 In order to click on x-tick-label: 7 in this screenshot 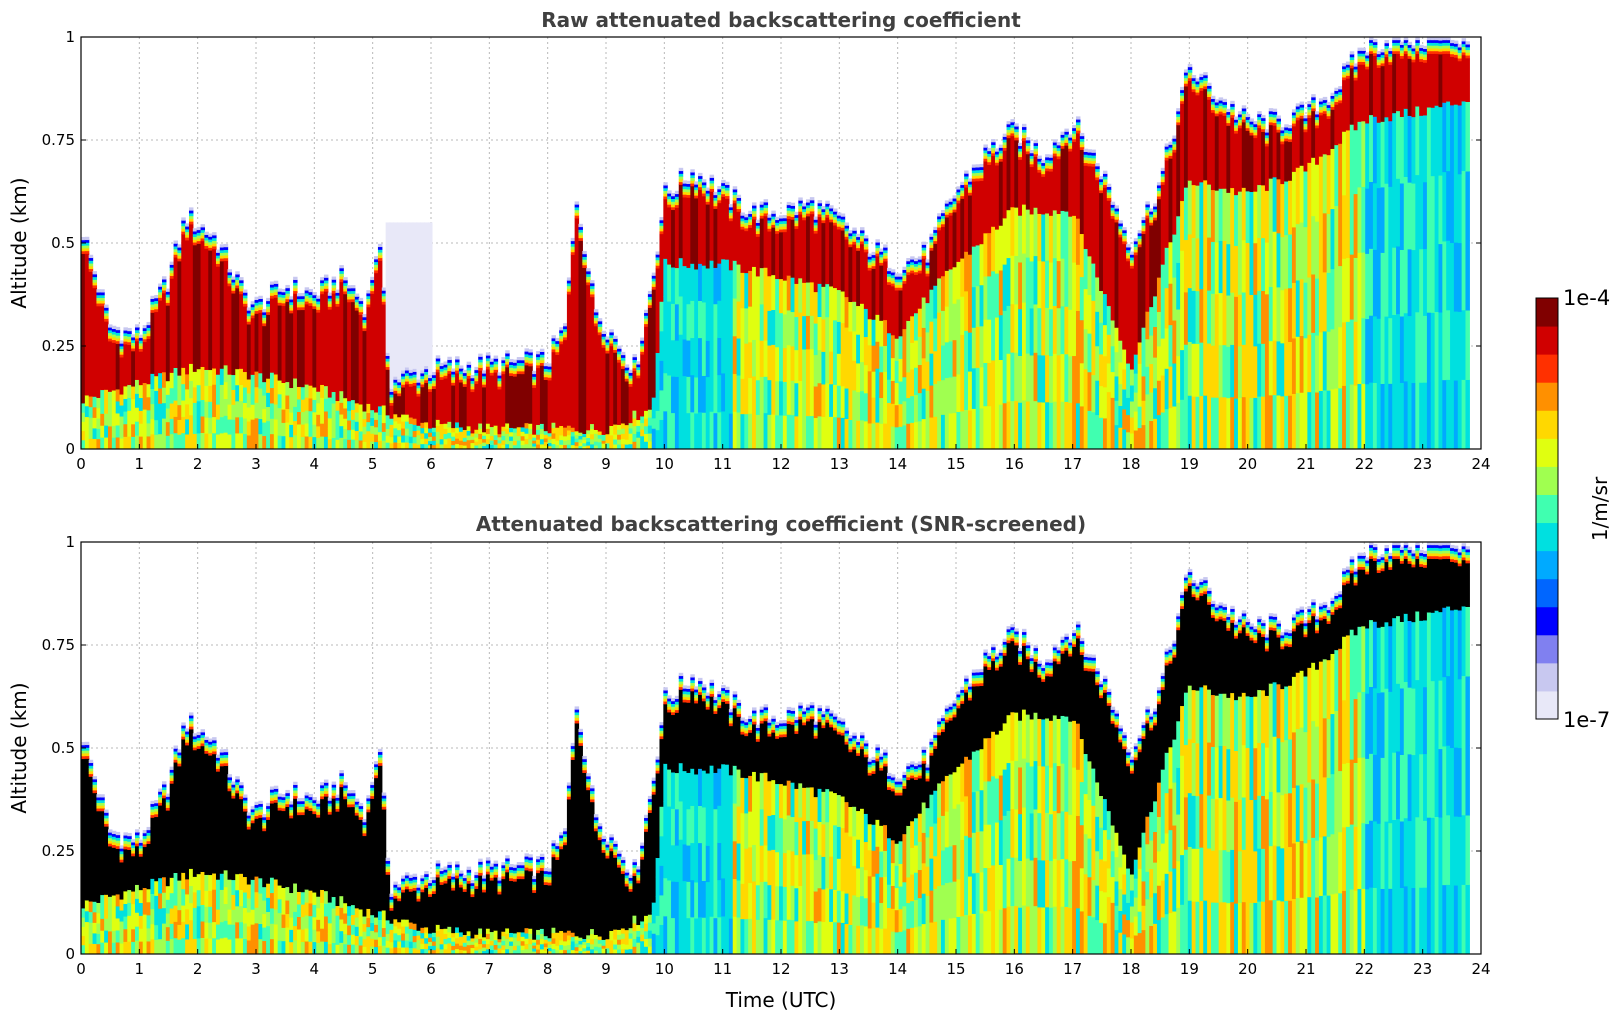, I will do `click(490, 464)`.